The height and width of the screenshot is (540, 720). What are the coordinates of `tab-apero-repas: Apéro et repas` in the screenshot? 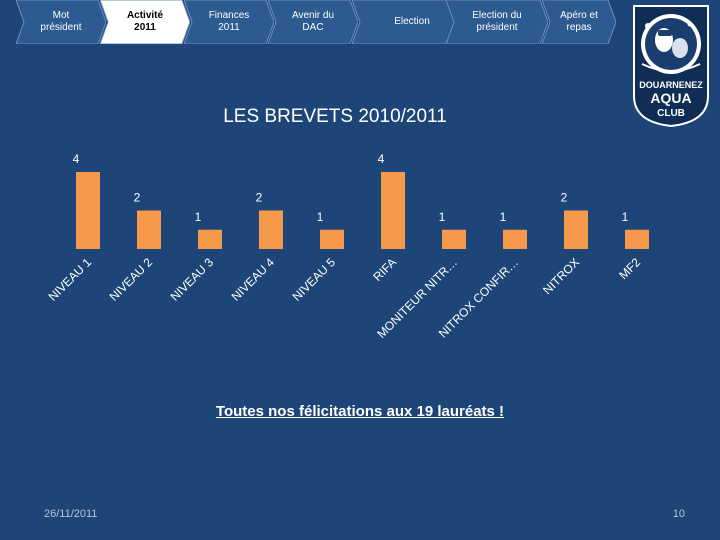 It's located at (579, 22).